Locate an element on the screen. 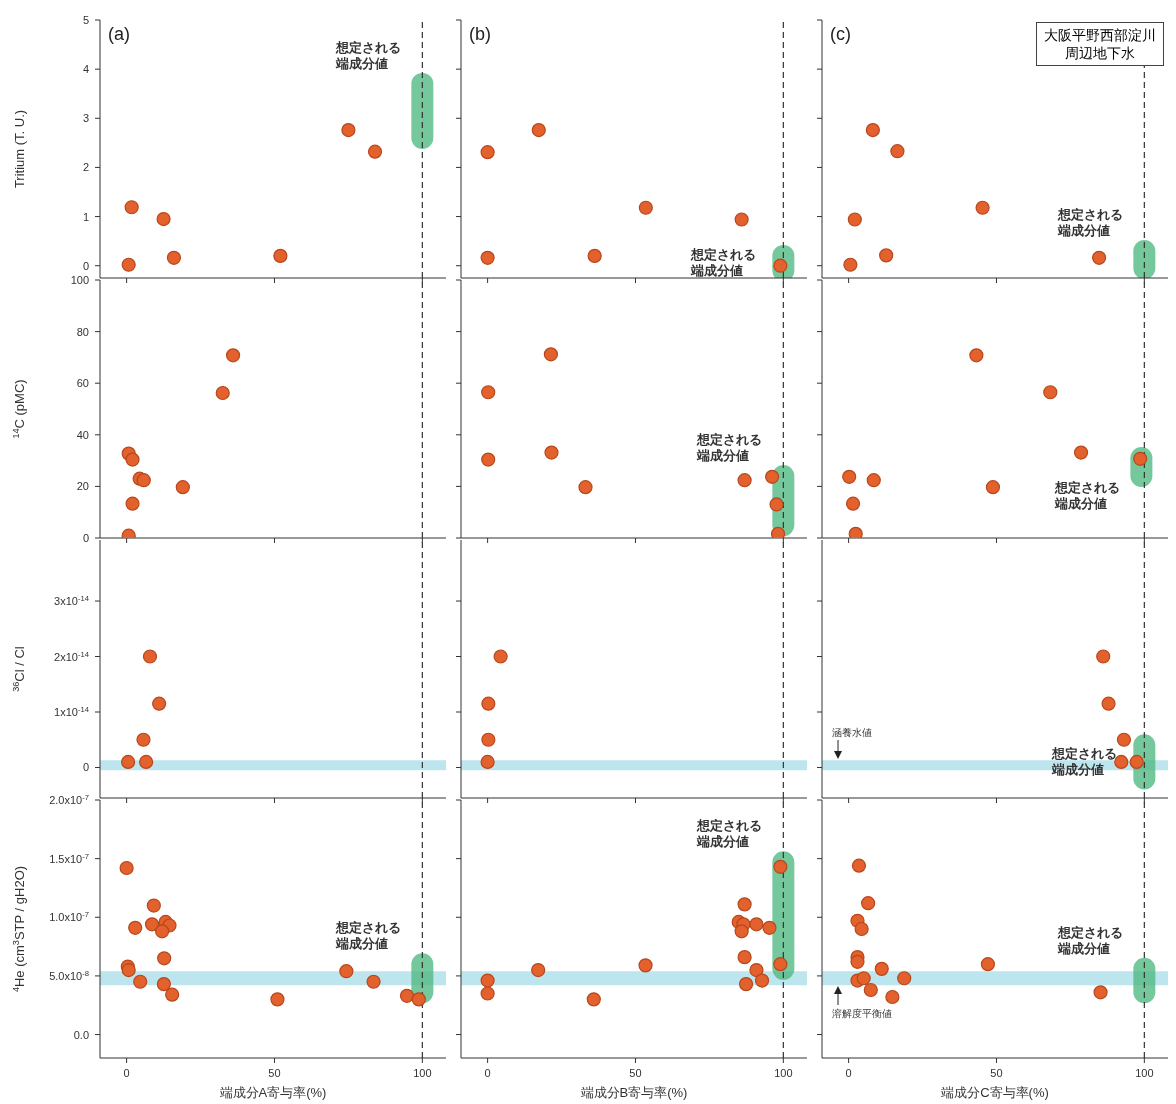 The width and height of the screenshot is (1176, 1104). chart-title: (a) is located at coordinates (119, 34).